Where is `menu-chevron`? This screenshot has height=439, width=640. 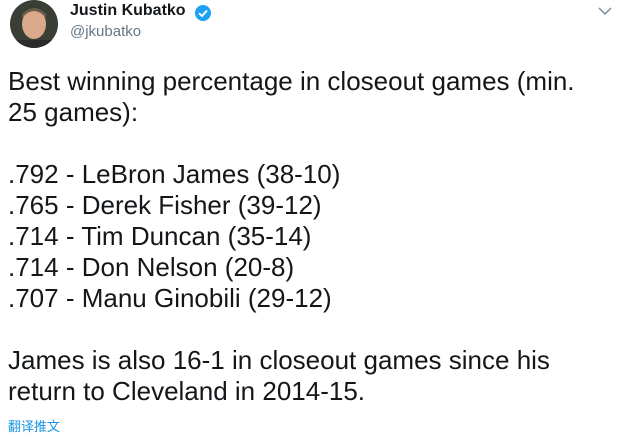 menu-chevron is located at coordinates (605, 11).